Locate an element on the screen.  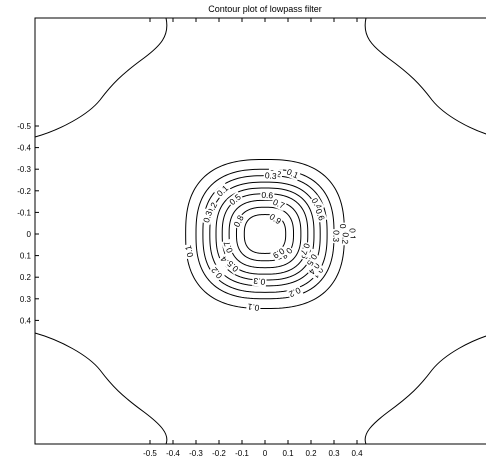
contour-level-0.2 is located at coordinates (265, 234).